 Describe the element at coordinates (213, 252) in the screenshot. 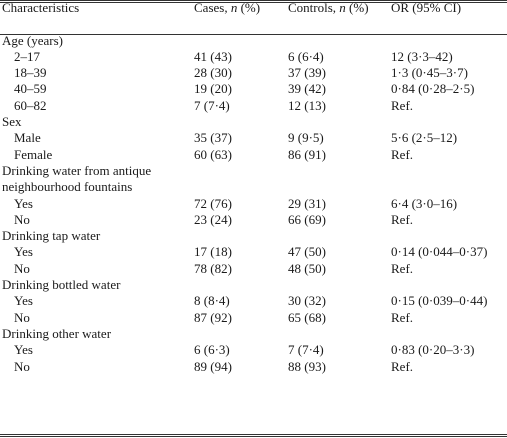

I see `cases-value: 17 (18)` at that location.